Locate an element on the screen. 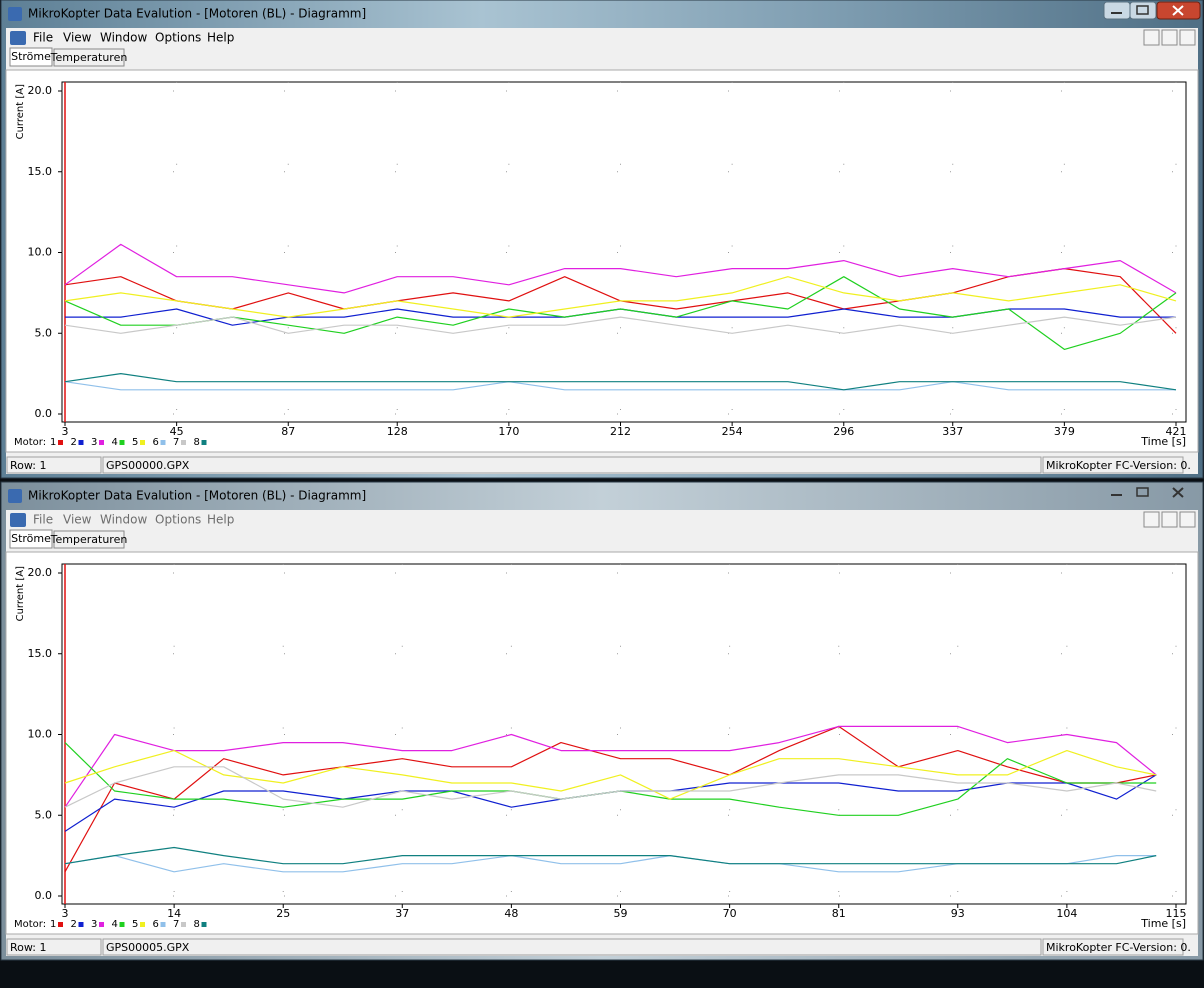  legend-entry: 2 is located at coordinates (74, 924).